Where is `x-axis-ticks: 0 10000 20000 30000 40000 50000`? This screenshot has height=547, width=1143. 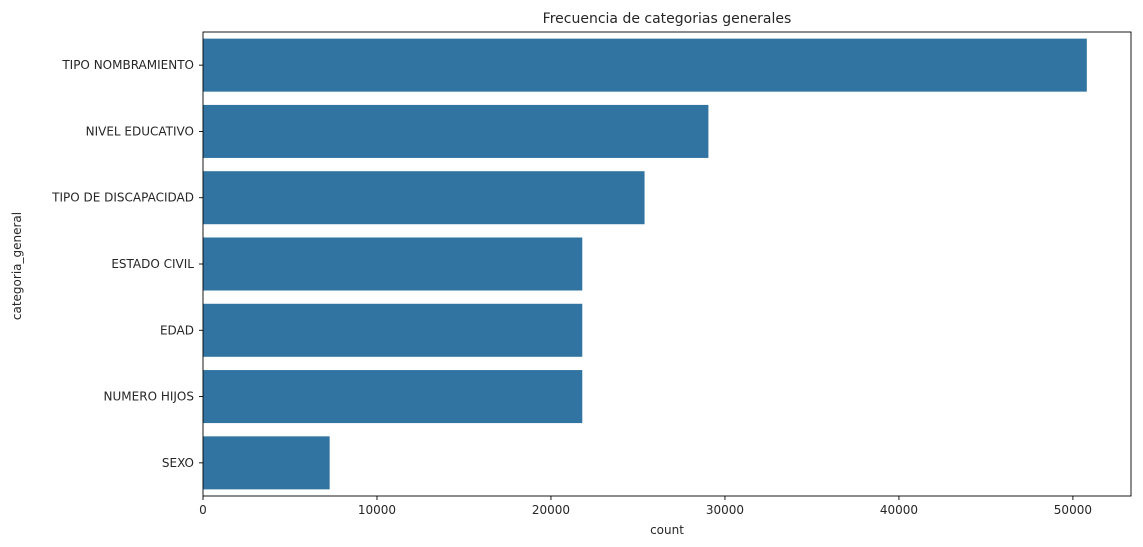
x-axis-ticks: 0 10000 20000 30000 40000 50000 is located at coordinates (645, 506).